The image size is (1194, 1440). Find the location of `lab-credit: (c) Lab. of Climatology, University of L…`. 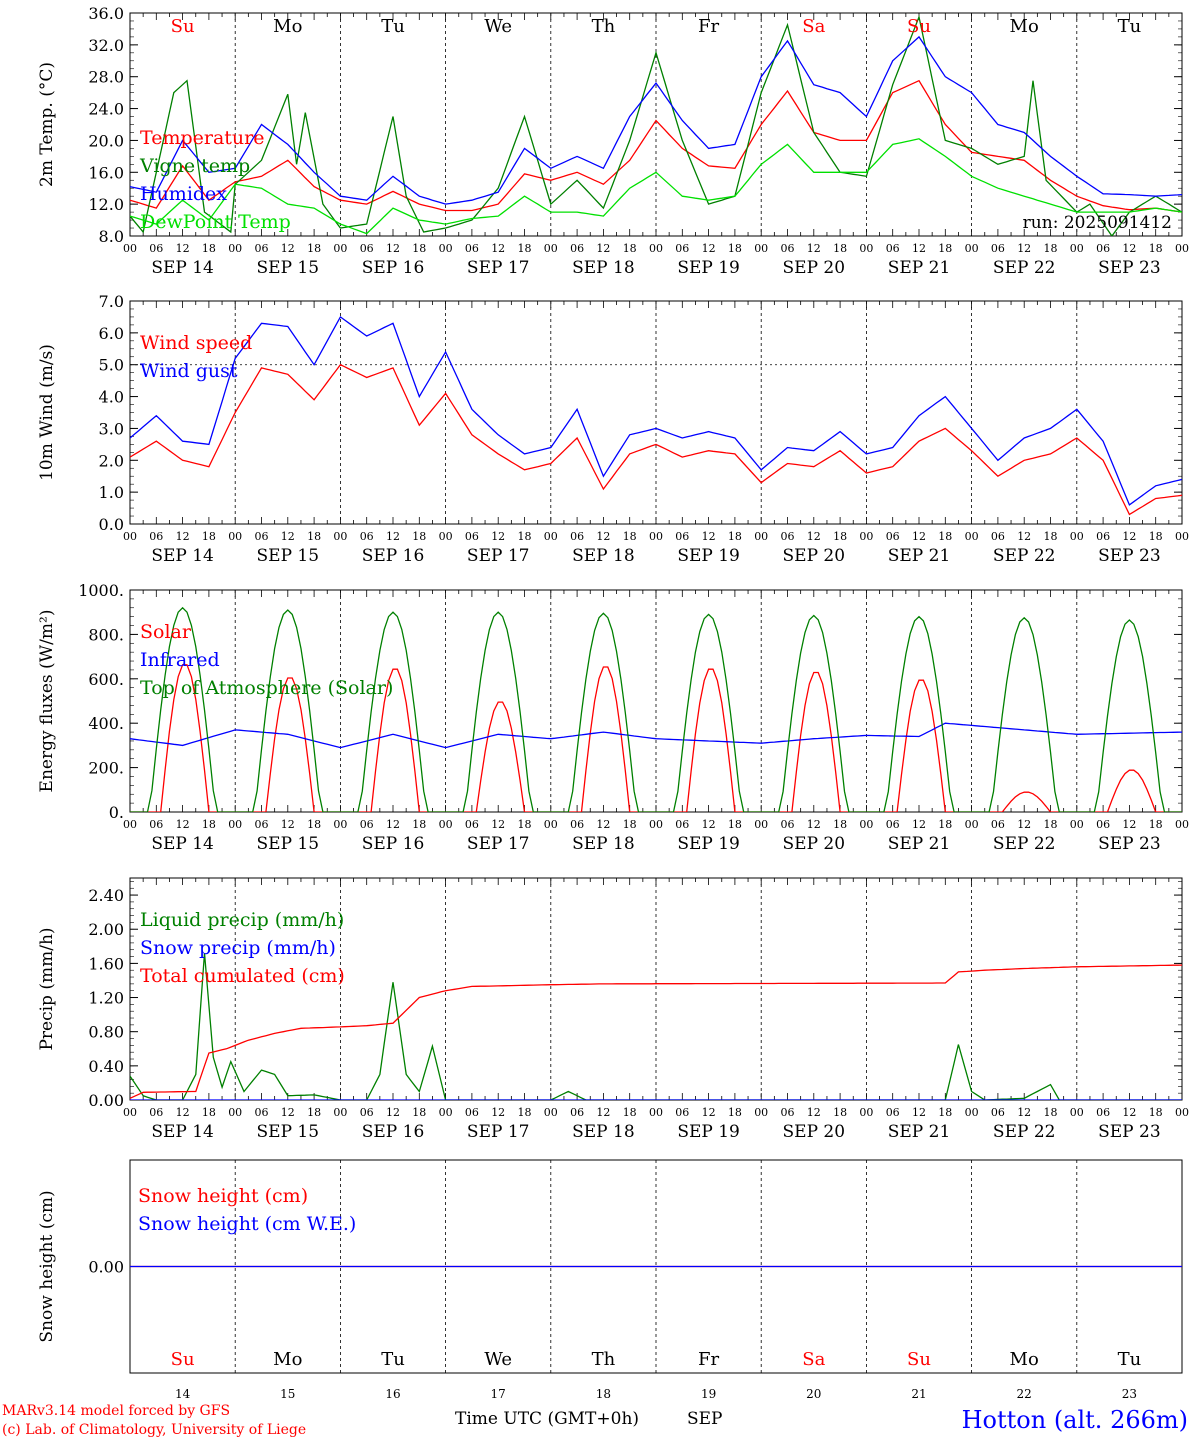

lab-credit: (c) Lab. of Climatology, University of L… is located at coordinates (154, 1430).